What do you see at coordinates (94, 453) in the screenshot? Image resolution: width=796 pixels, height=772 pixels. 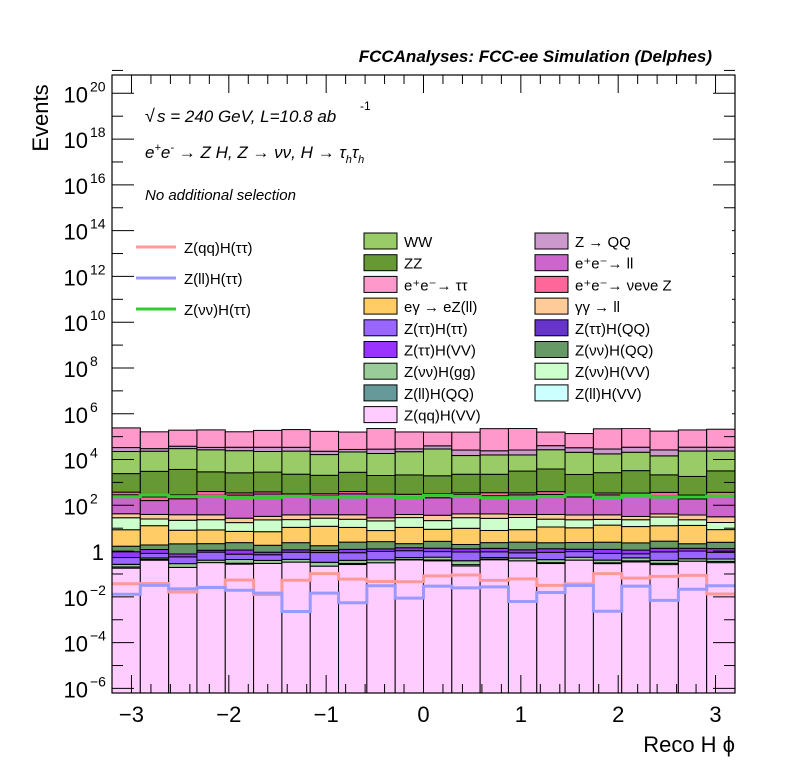 I see `y-tick-exponent: 4` at bounding box center [94, 453].